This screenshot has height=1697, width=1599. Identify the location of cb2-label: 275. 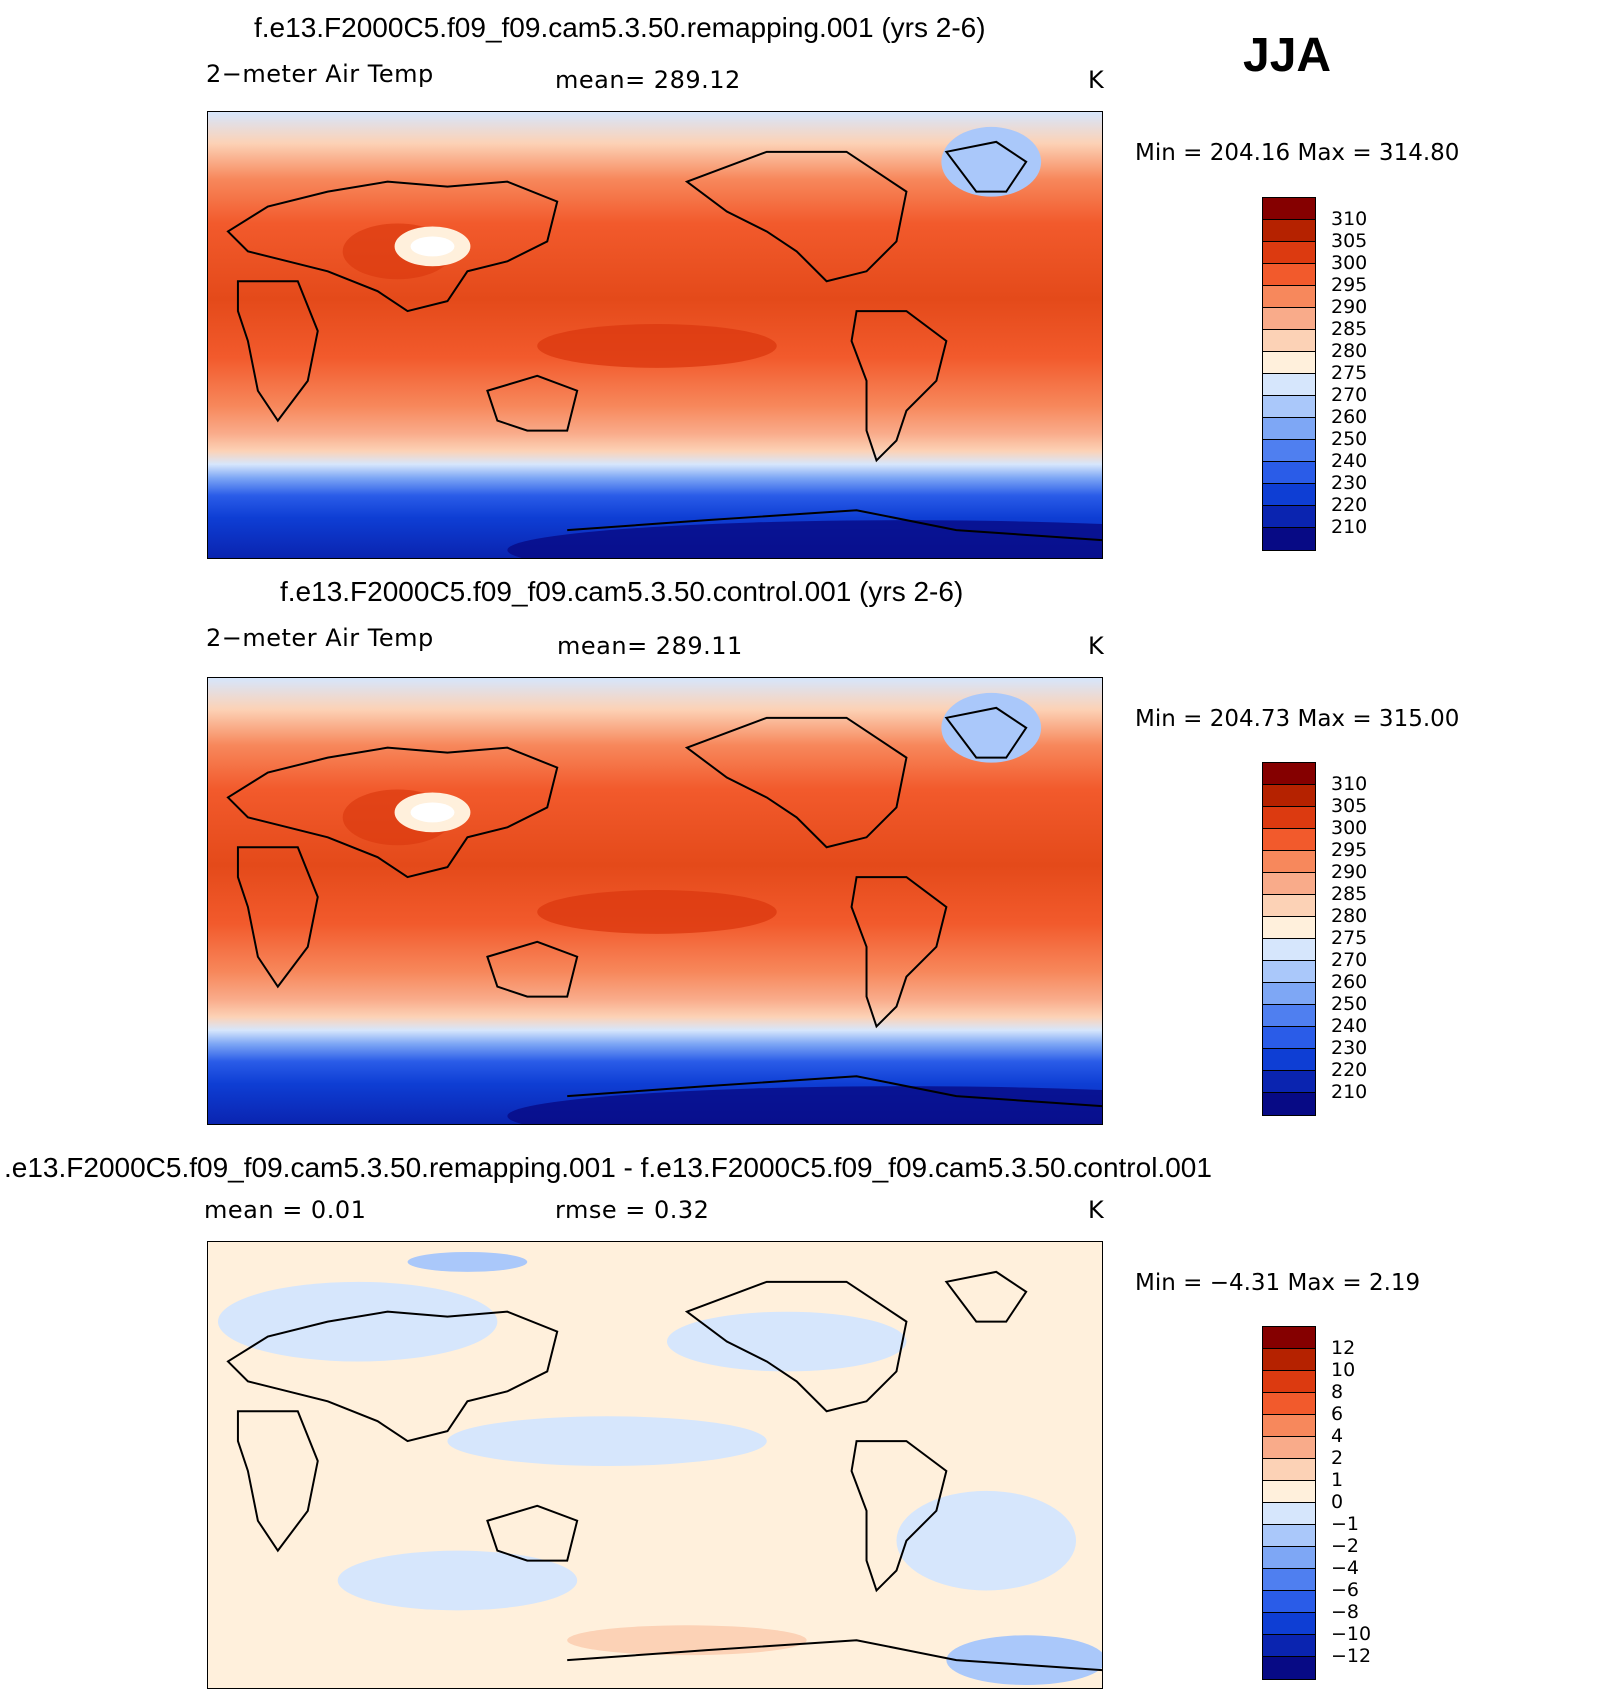
(1349, 938).